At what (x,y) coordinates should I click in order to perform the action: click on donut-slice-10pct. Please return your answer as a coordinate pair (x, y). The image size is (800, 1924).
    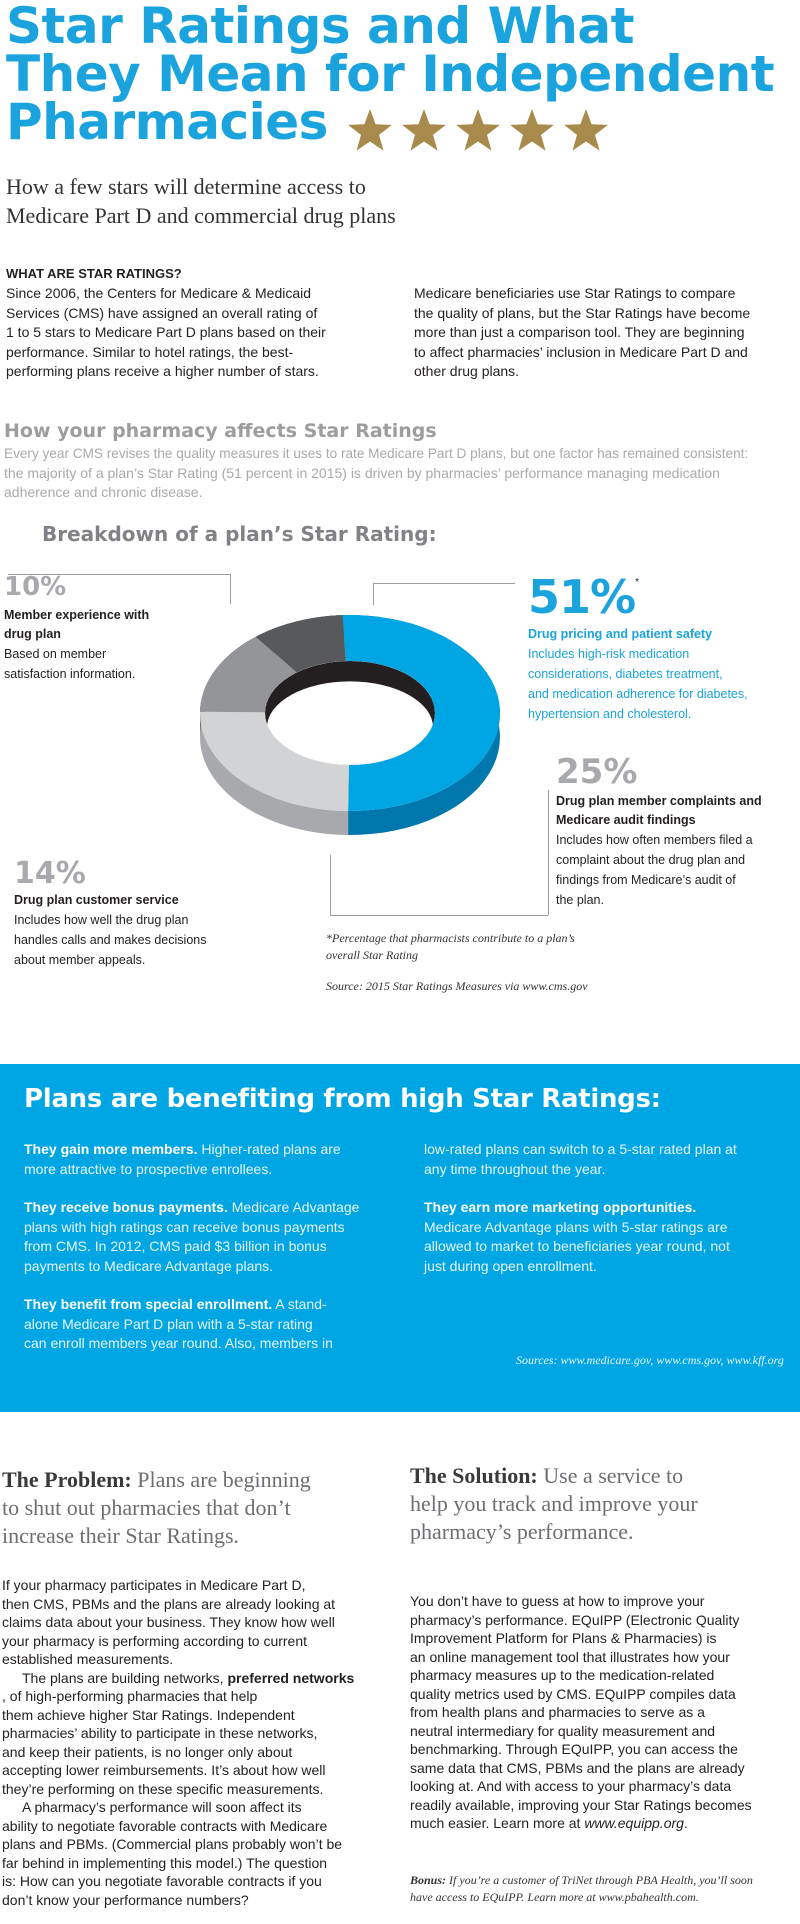
    Looking at the image, I should click on (300, 644).